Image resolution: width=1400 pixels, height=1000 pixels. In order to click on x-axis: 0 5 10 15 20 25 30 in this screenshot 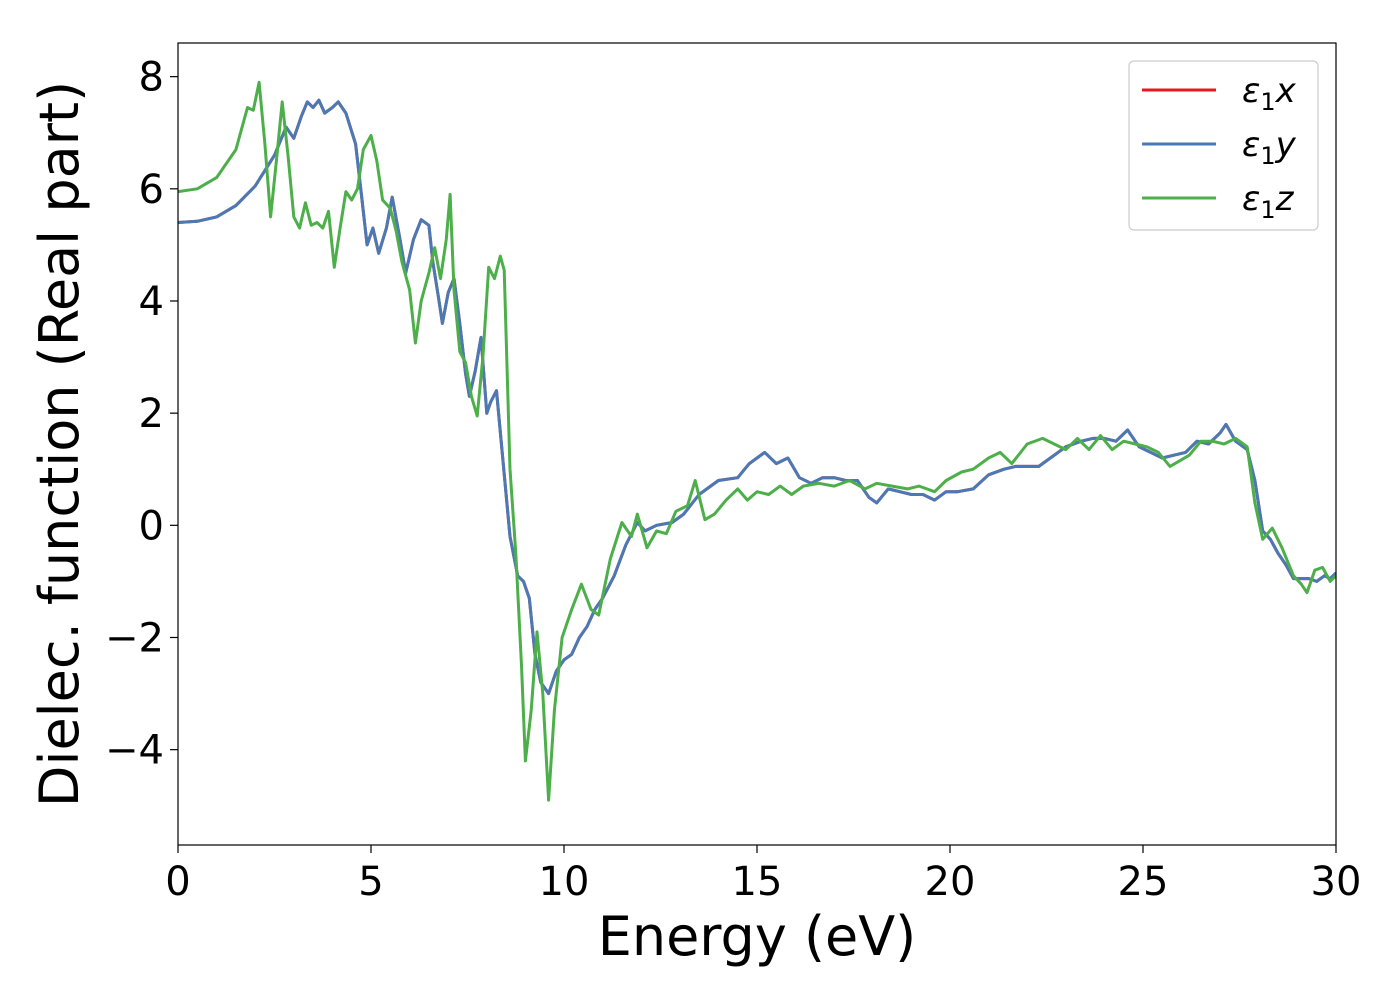, I will do `click(763, 875)`.